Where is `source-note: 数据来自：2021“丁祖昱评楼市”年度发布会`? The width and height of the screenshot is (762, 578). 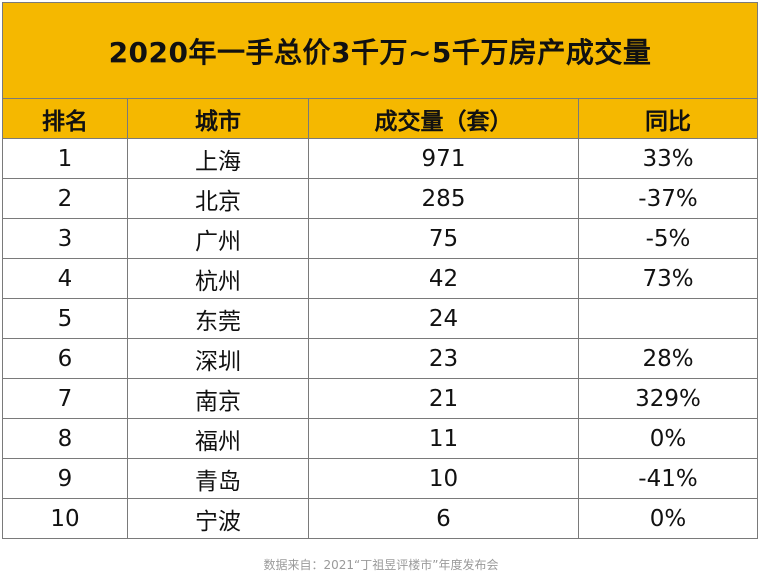
source-note: 数据来自：2021“丁祖昱评楼市”年度发布会 is located at coordinates (381, 565).